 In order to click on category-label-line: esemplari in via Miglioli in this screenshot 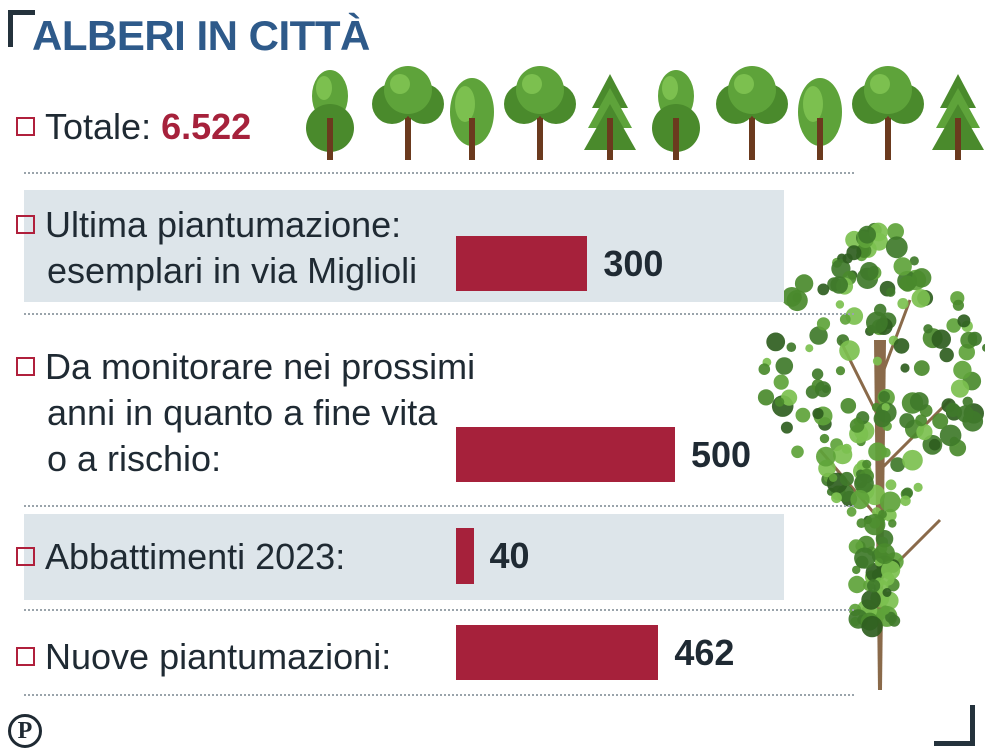, I will do `click(232, 270)`.